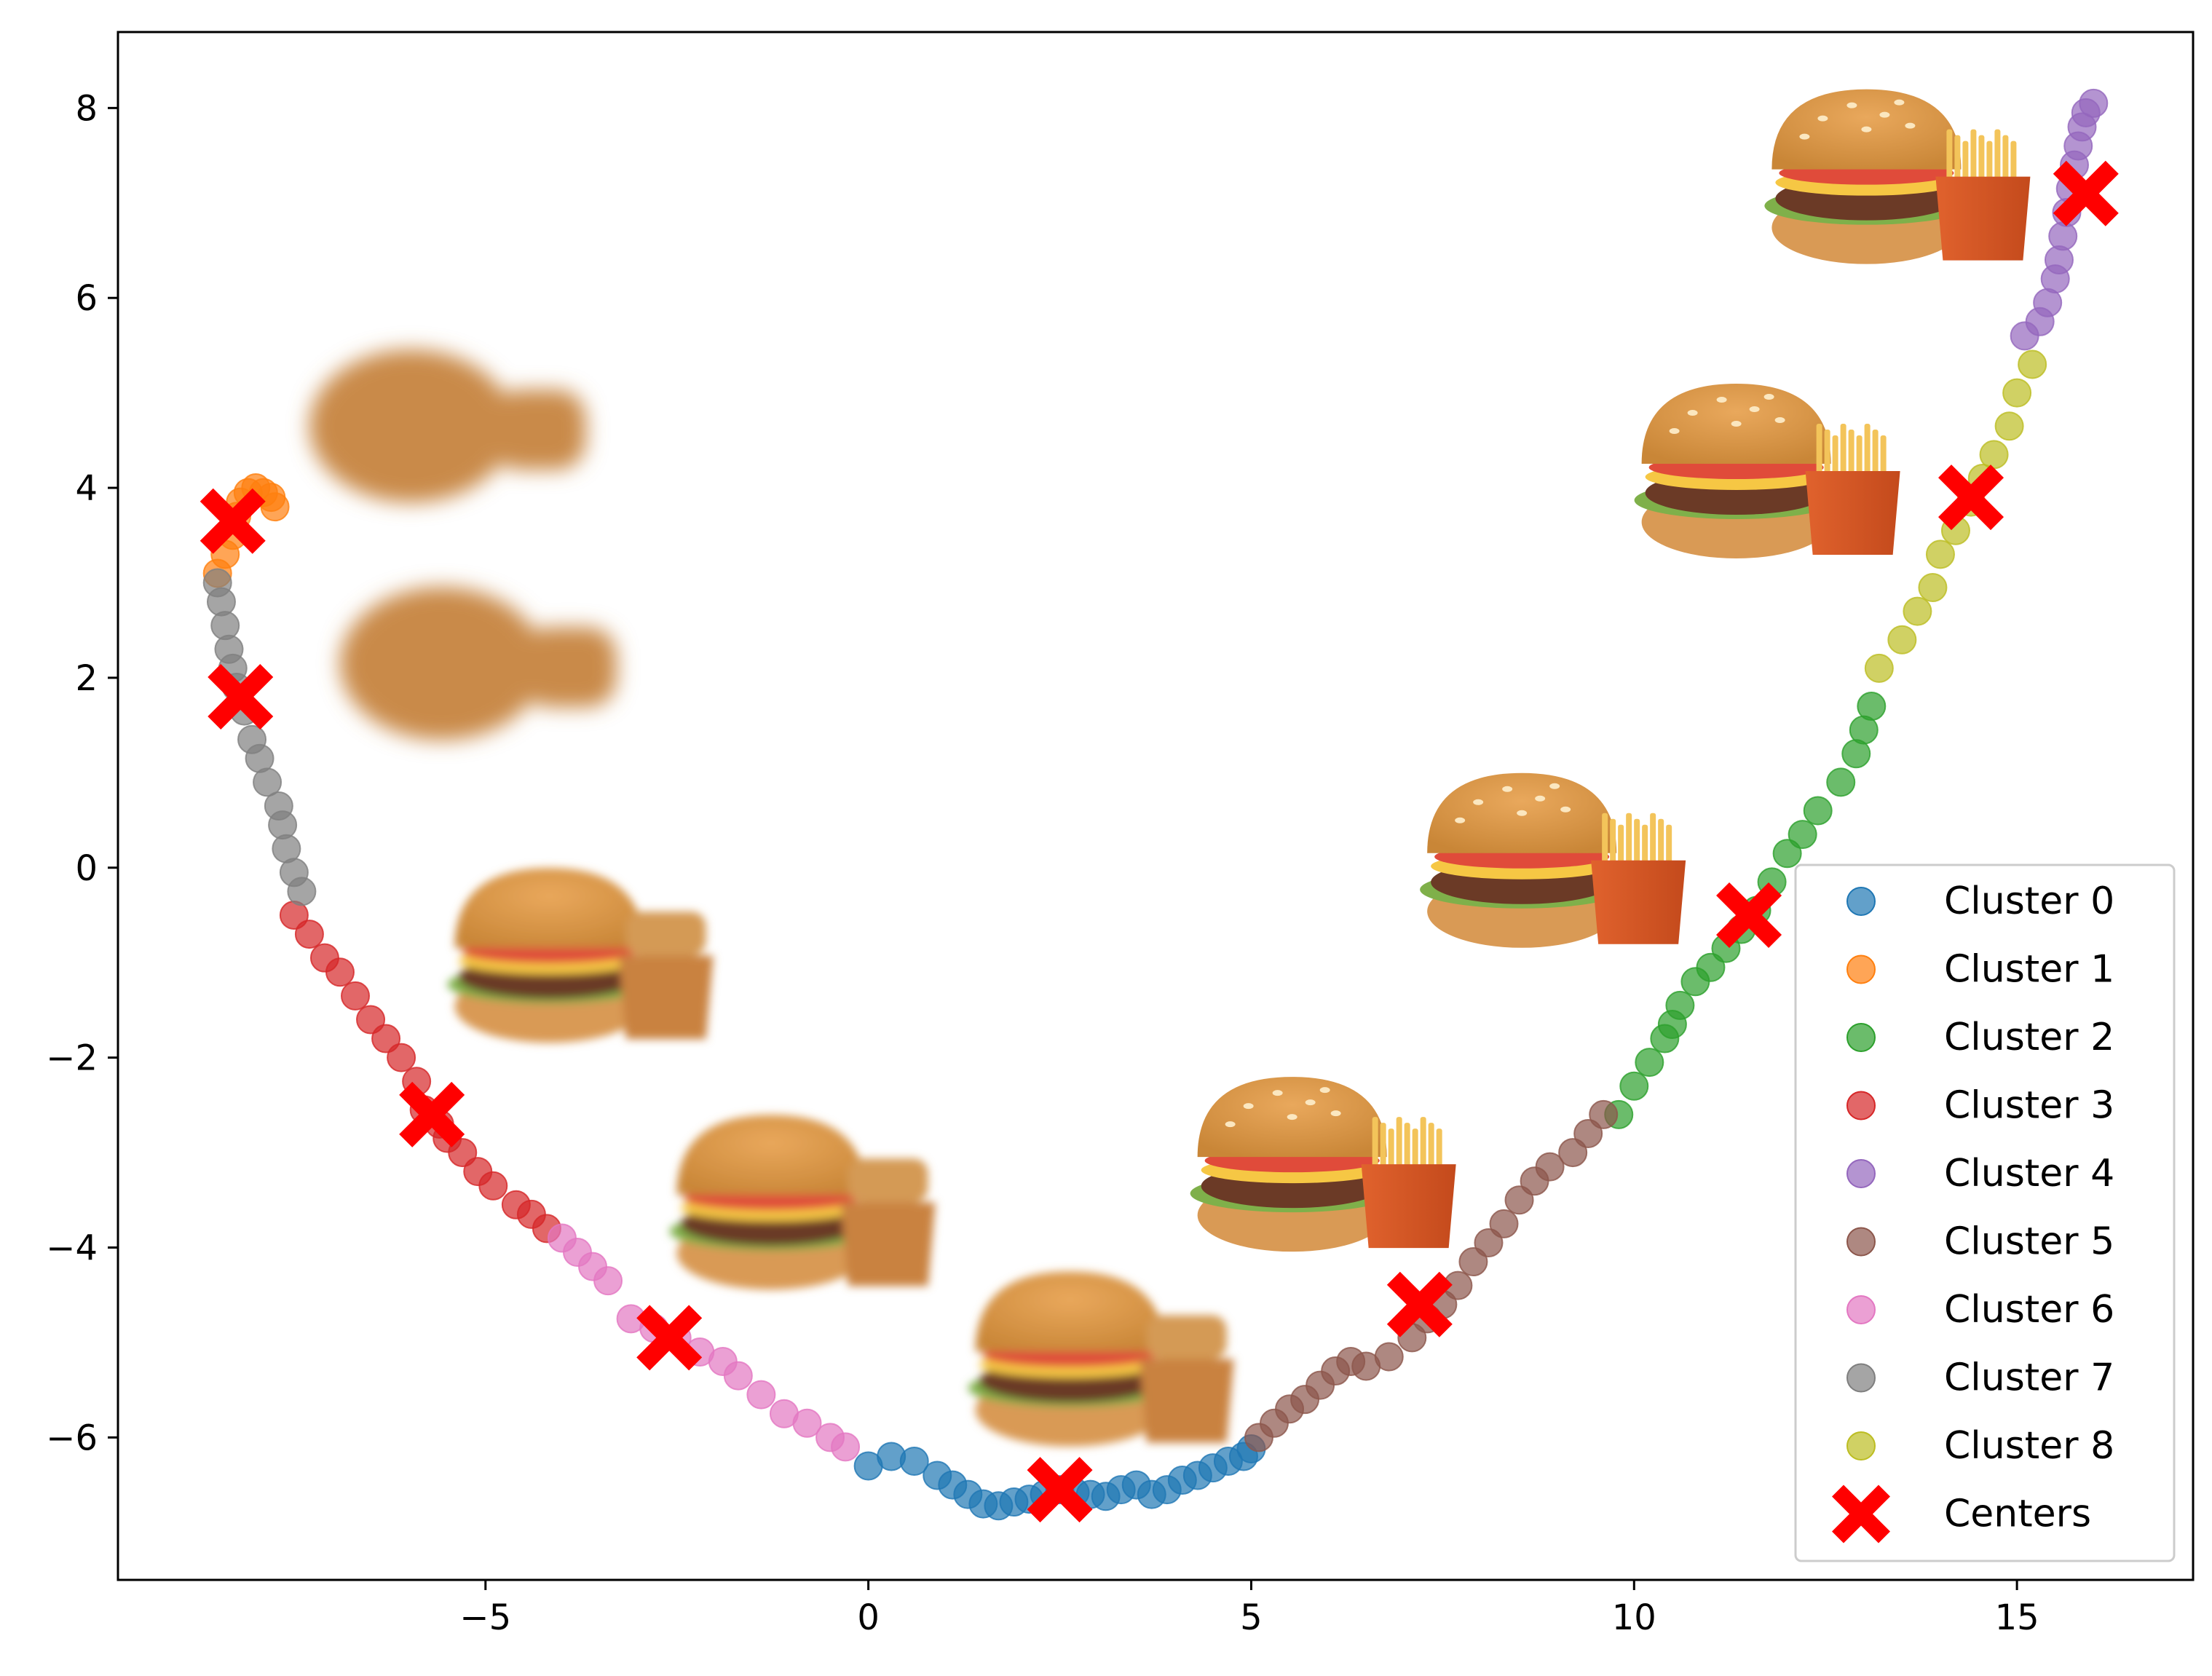  Describe the element at coordinates (2029, 1310) in the screenshot. I see `legend-label: Cluster 6` at that location.